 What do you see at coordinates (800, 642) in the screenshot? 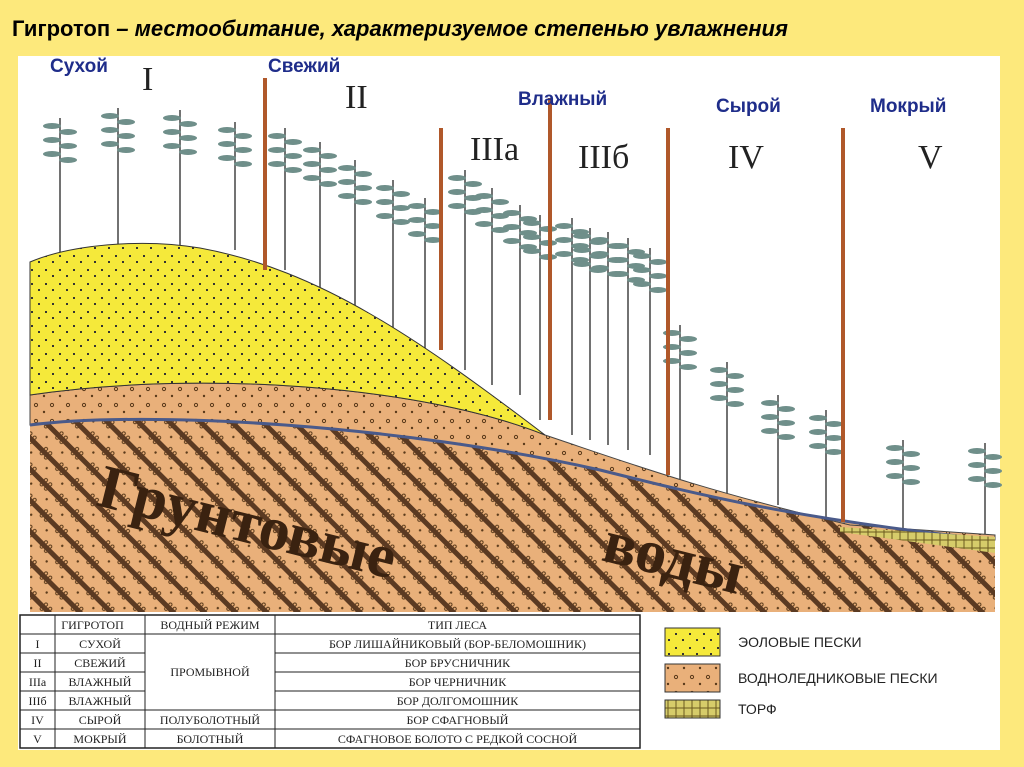
I see `legend-label: ЭОЛОВЫЕ ПЕСКИ` at bounding box center [800, 642].